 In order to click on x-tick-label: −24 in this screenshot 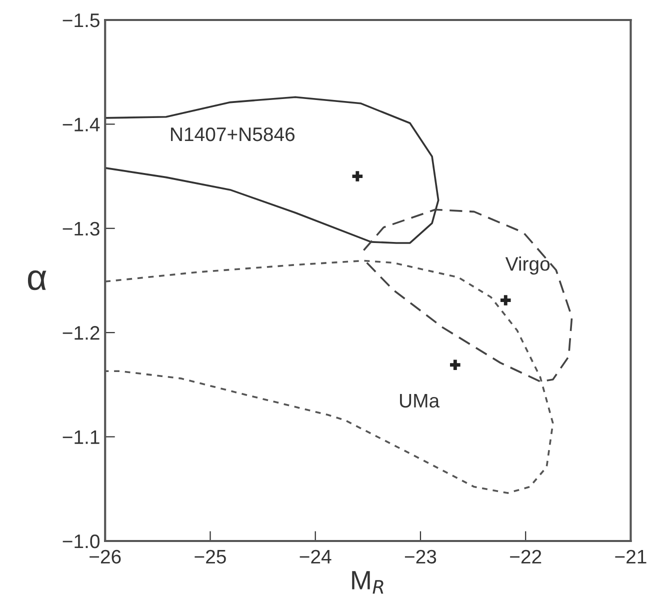, I will do `click(316, 557)`.